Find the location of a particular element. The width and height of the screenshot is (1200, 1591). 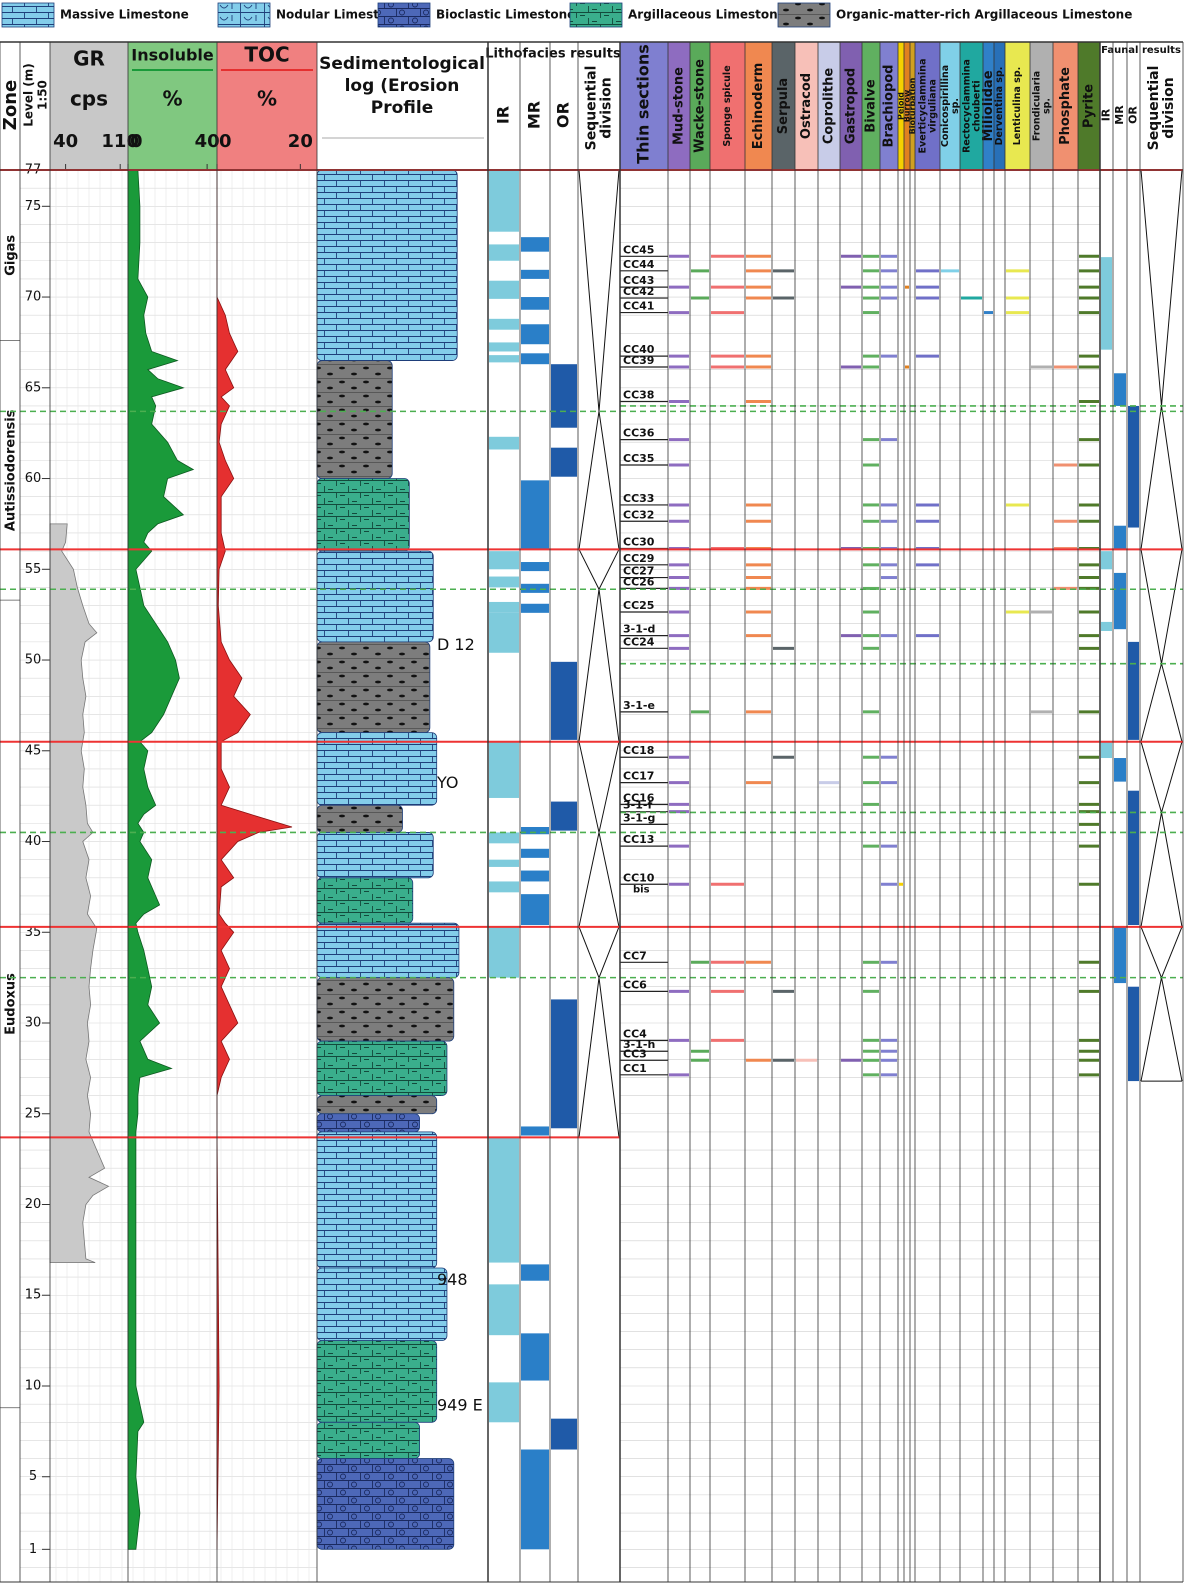

sed-log-annotation: D 12 is located at coordinates (456, 644).